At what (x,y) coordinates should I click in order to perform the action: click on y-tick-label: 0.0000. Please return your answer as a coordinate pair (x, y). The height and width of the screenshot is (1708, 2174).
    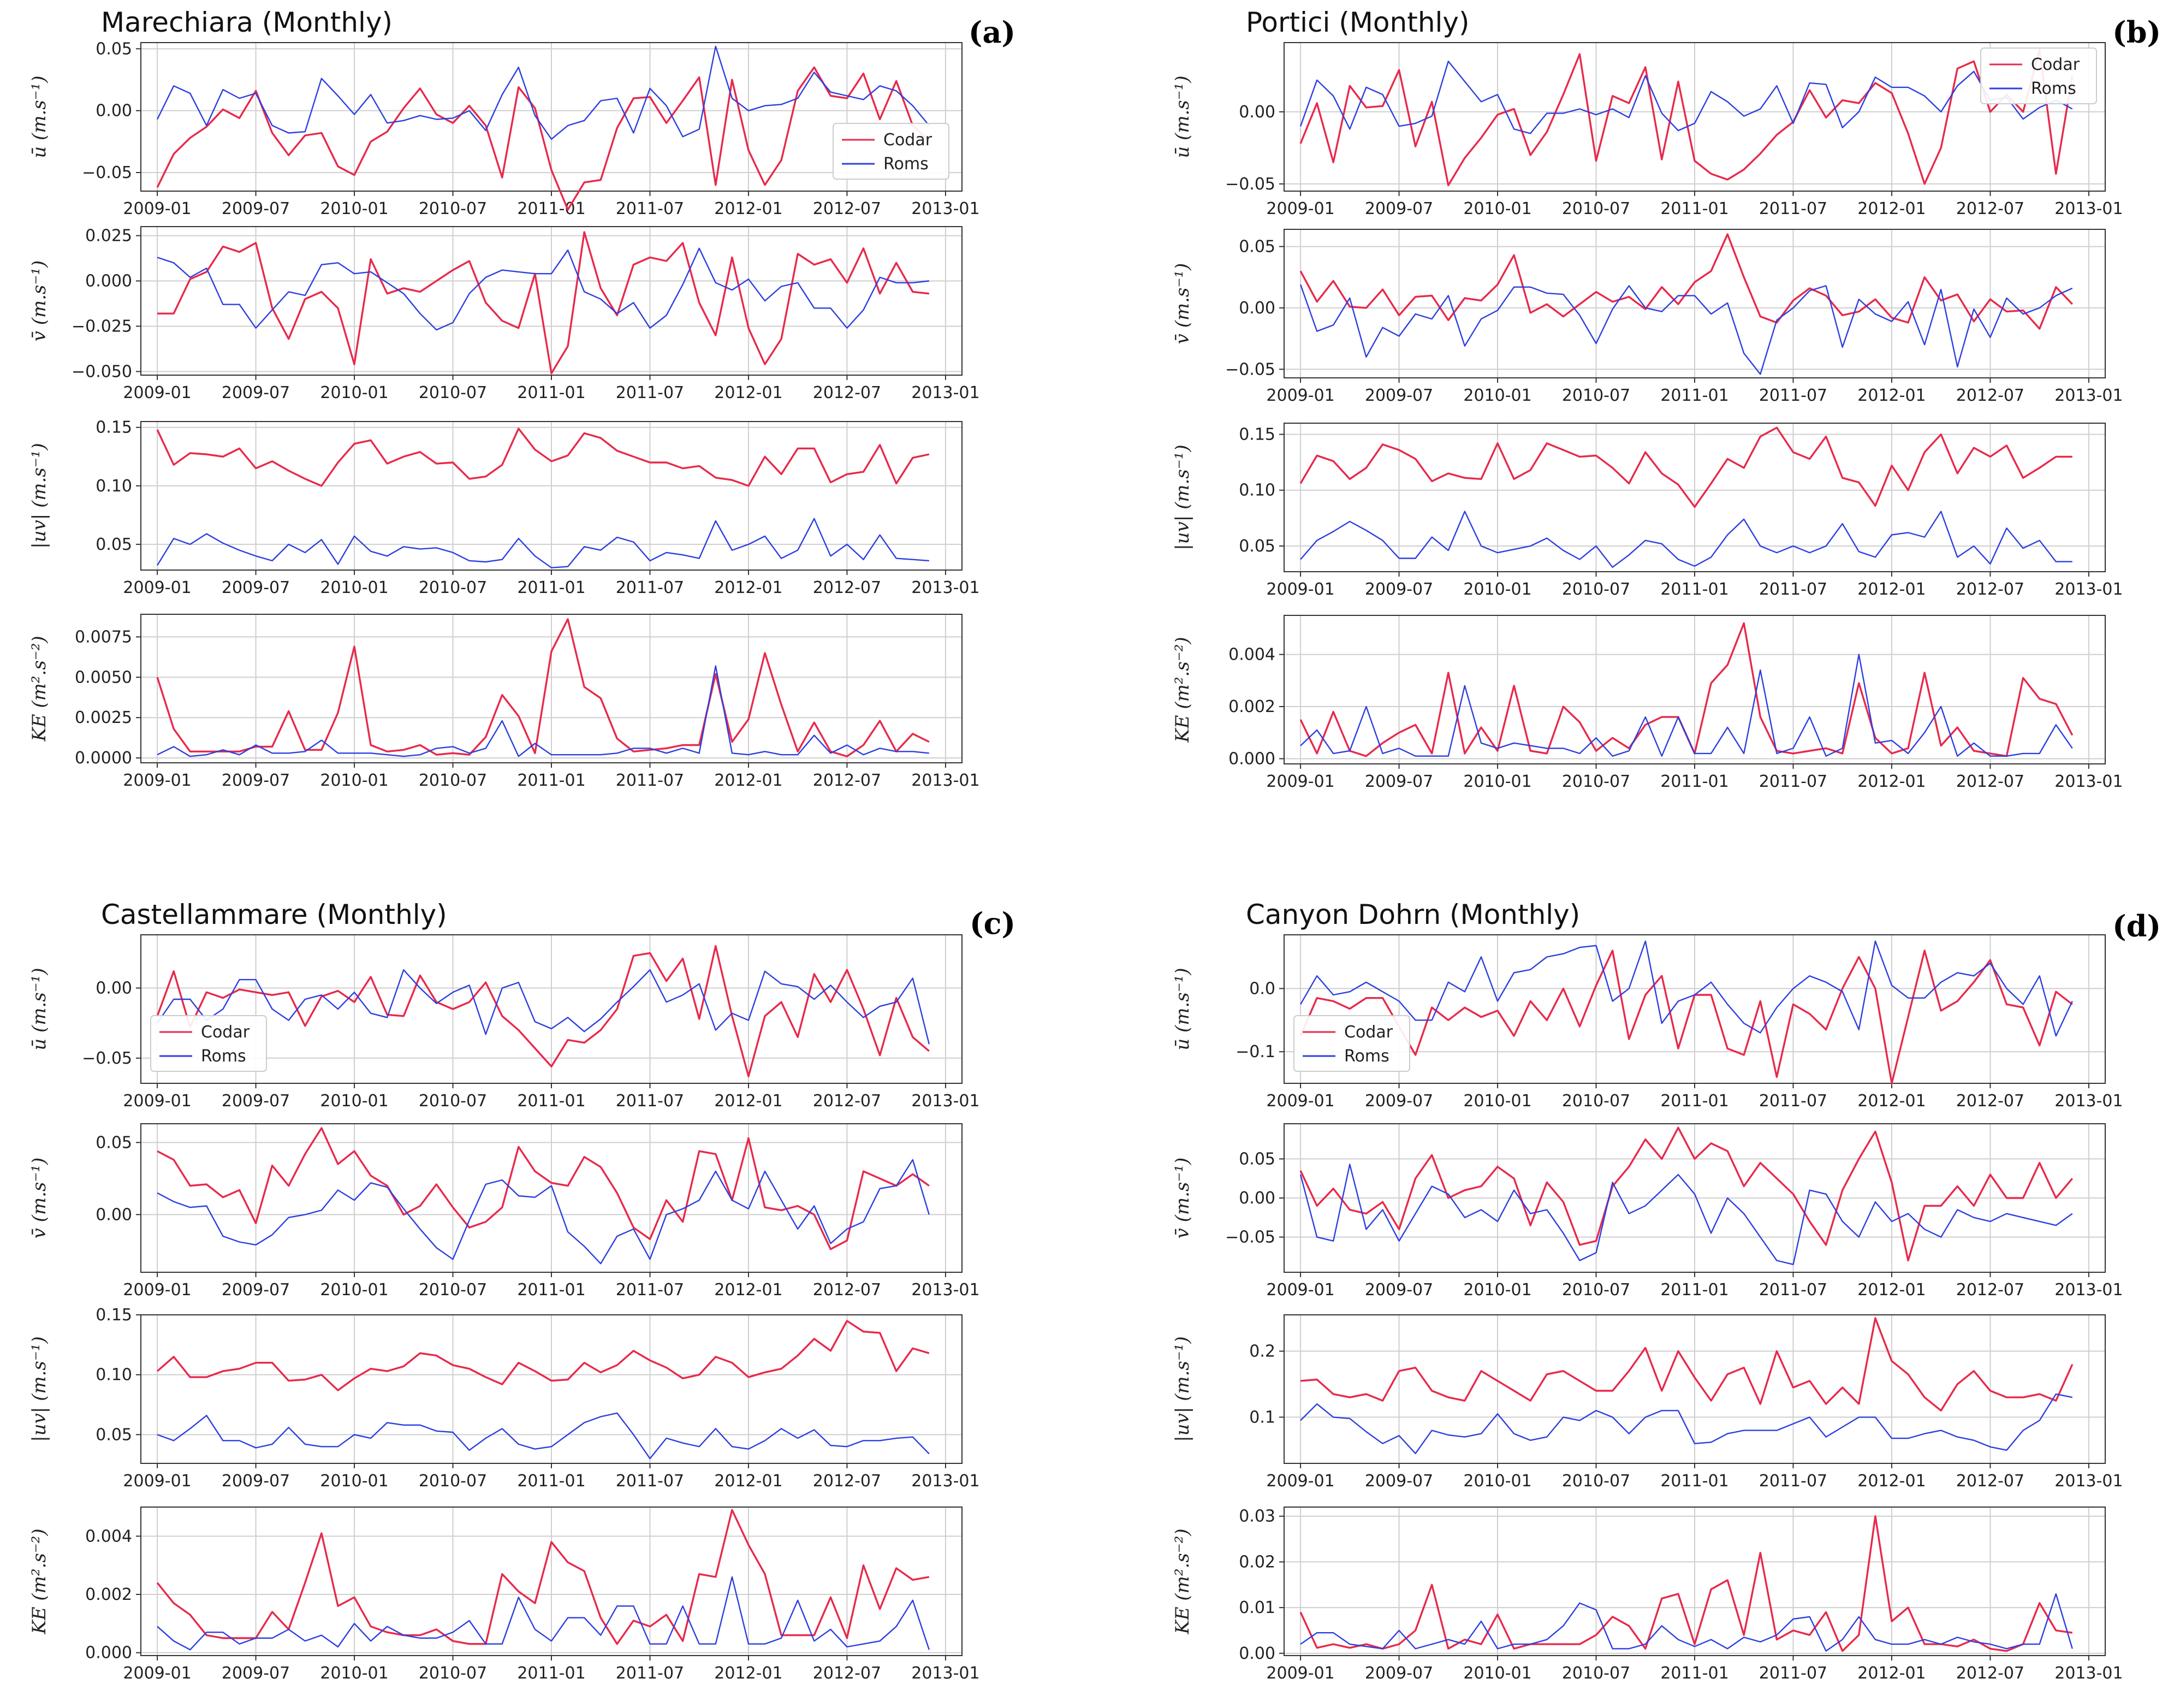
    Looking at the image, I should click on (103, 759).